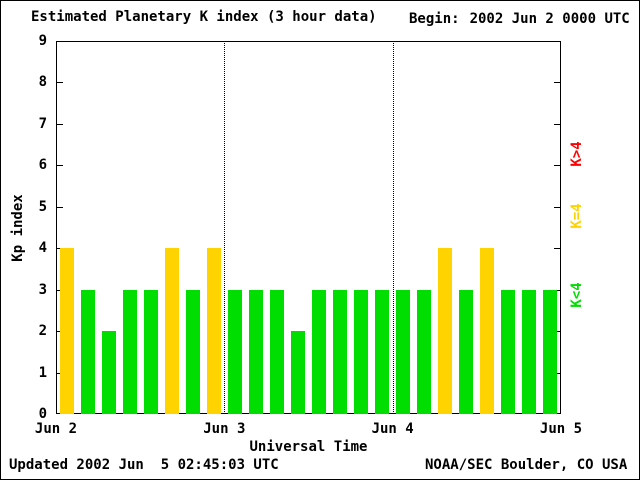 This screenshot has height=480, width=640. I want to click on legend-label: K>4, so click(577, 154).